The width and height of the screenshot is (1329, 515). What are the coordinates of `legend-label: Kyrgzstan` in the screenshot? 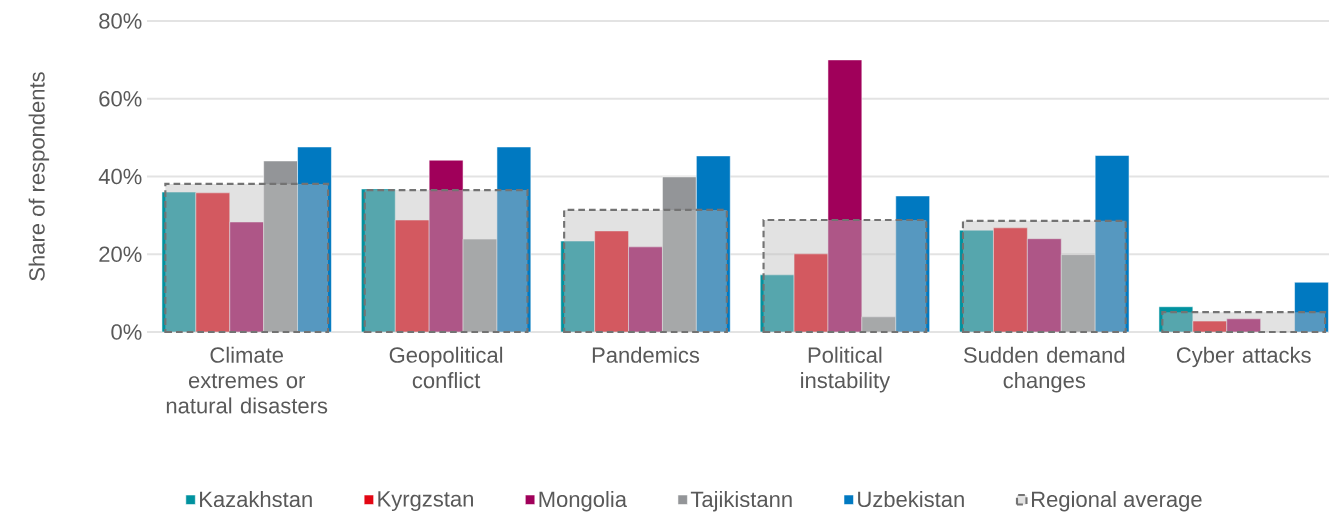 It's located at (425, 501).